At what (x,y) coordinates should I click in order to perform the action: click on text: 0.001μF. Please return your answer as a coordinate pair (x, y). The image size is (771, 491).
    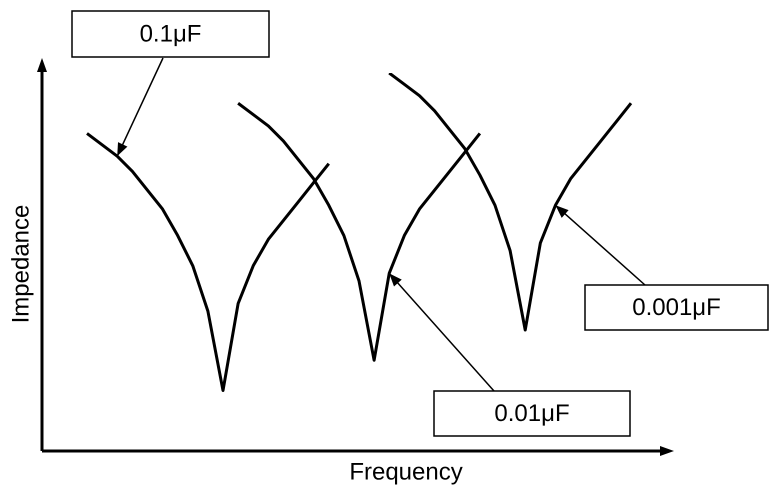
    Looking at the image, I should click on (676, 308).